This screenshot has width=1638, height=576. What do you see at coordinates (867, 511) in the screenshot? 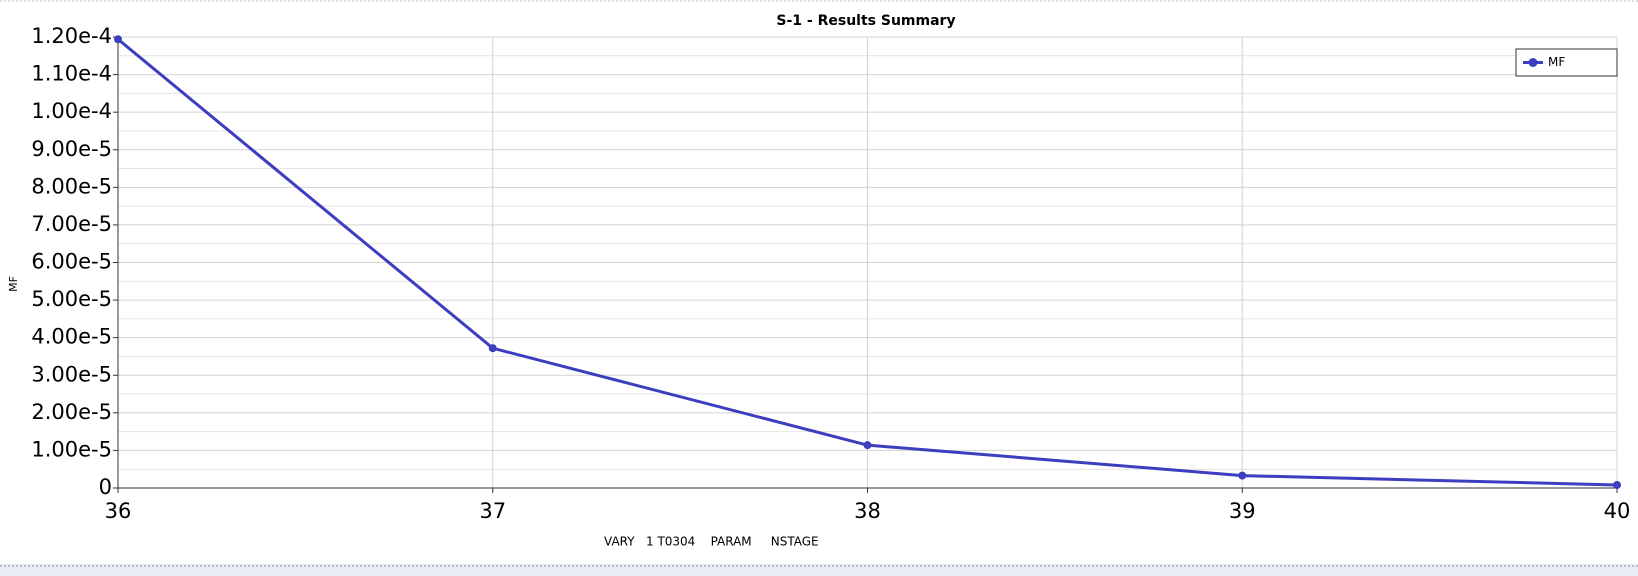
I see `x-tick-label: 38` at bounding box center [867, 511].